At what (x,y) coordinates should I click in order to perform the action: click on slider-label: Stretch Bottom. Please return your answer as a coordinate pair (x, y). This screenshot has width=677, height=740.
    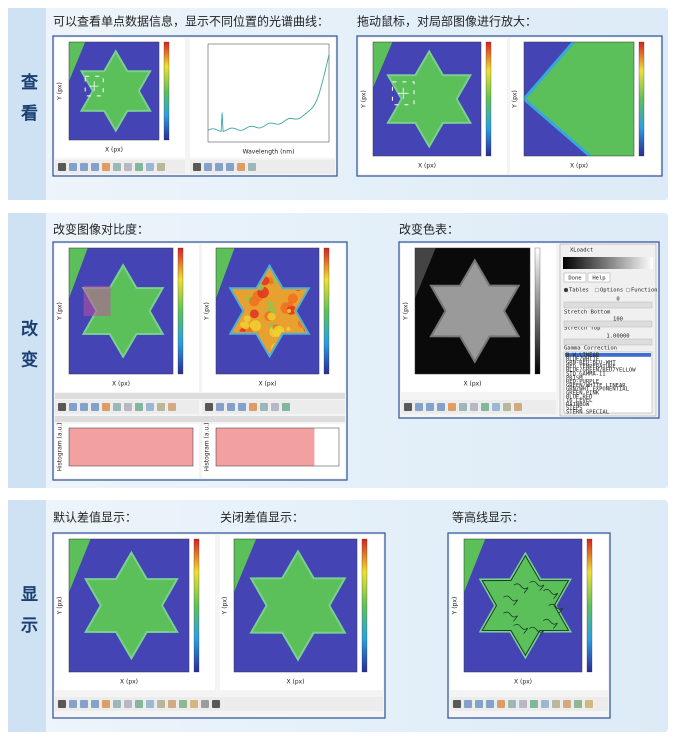
    Looking at the image, I should click on (587, 313).